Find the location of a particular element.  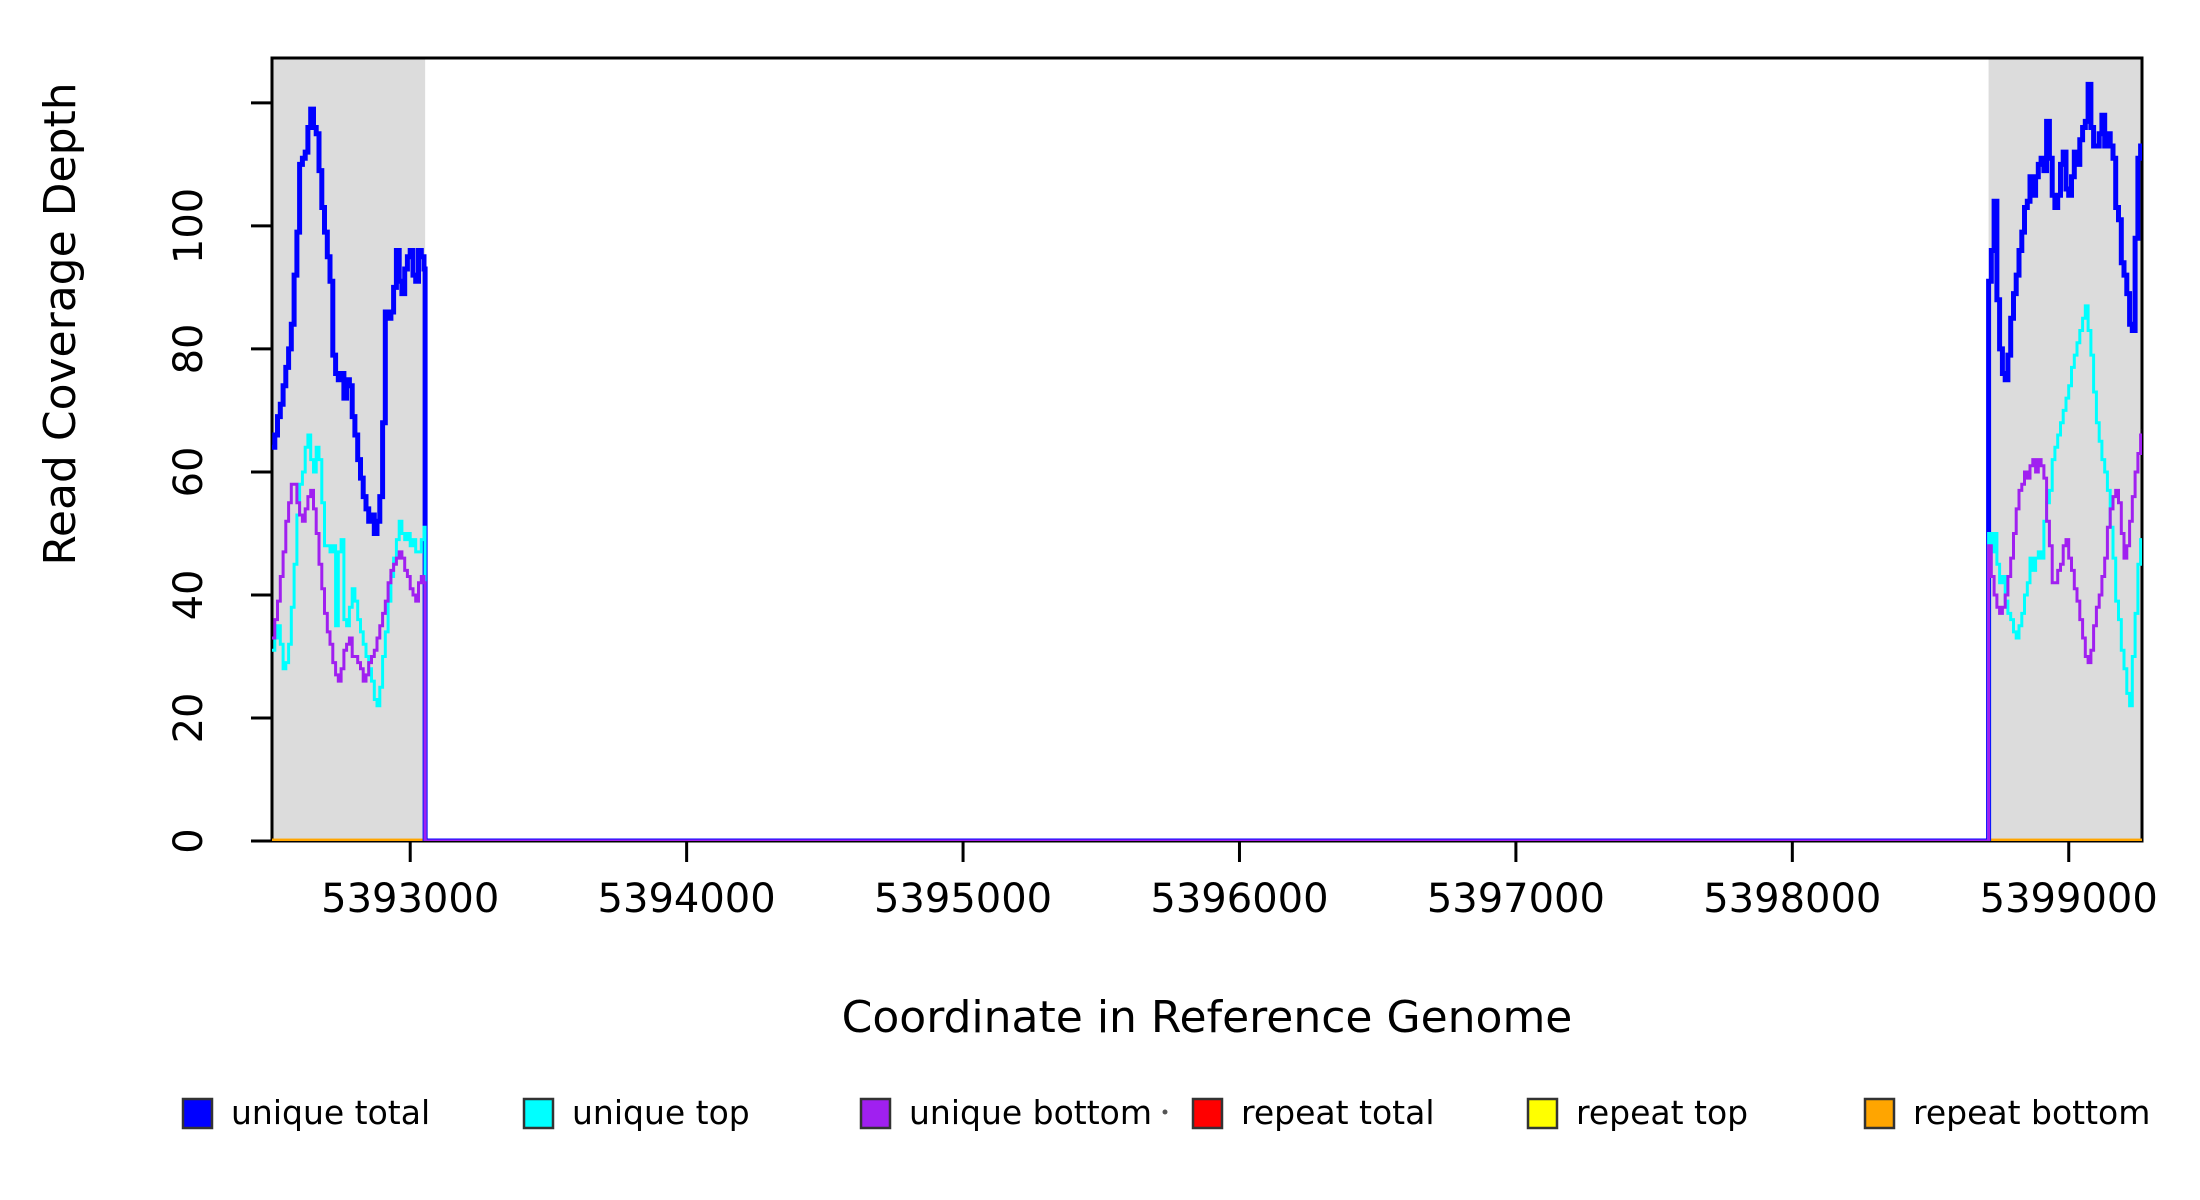

x-axis-title: Coordinate in Reference Genome is located at coordinates (1207, 1017).